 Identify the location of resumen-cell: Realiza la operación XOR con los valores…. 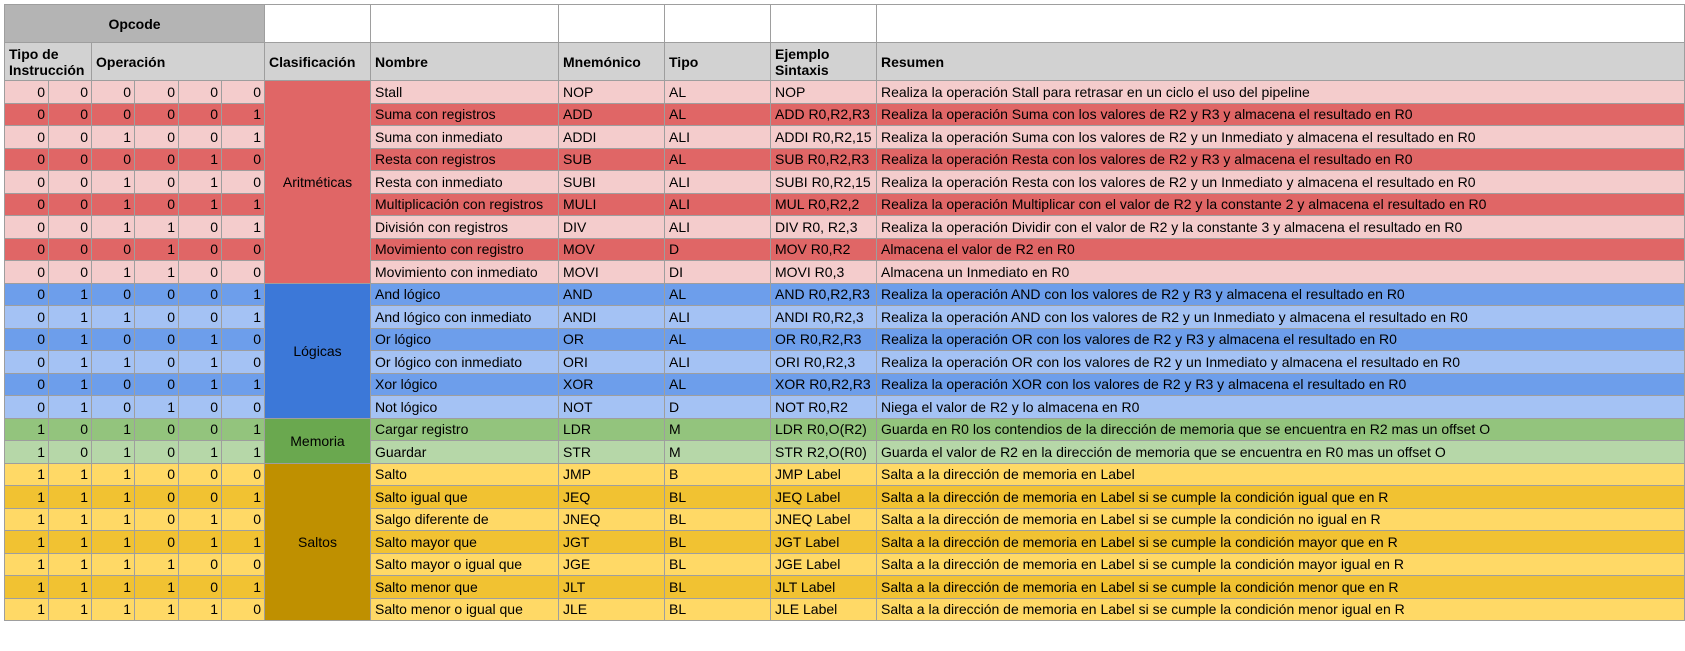
(1280, 384).